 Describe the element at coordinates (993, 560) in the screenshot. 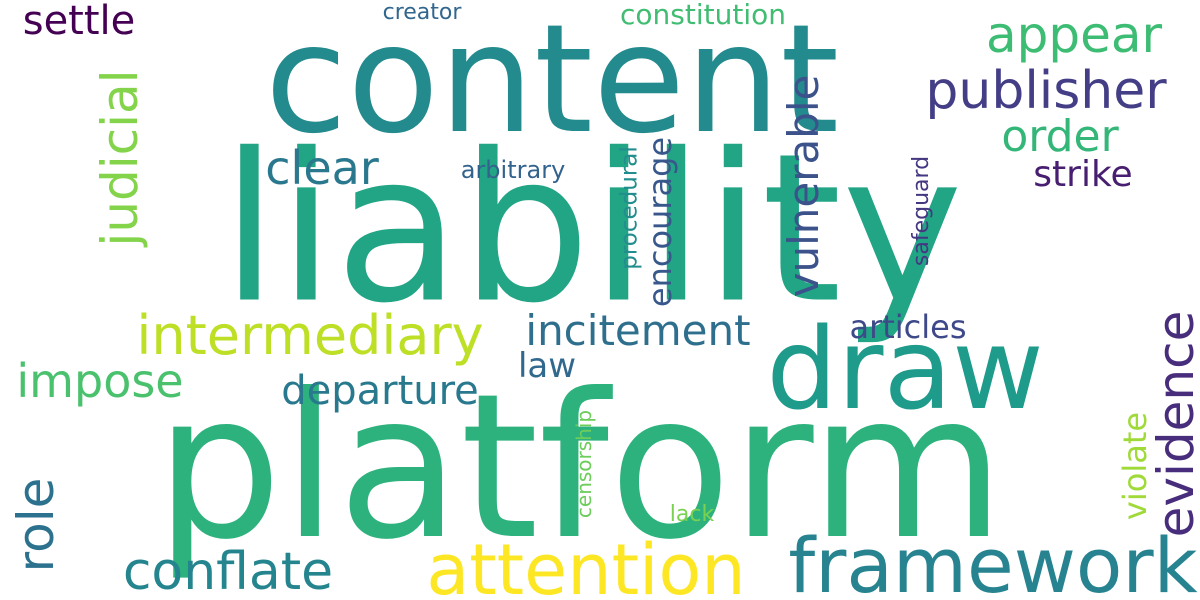

I see `word-framework: framework` at that location.